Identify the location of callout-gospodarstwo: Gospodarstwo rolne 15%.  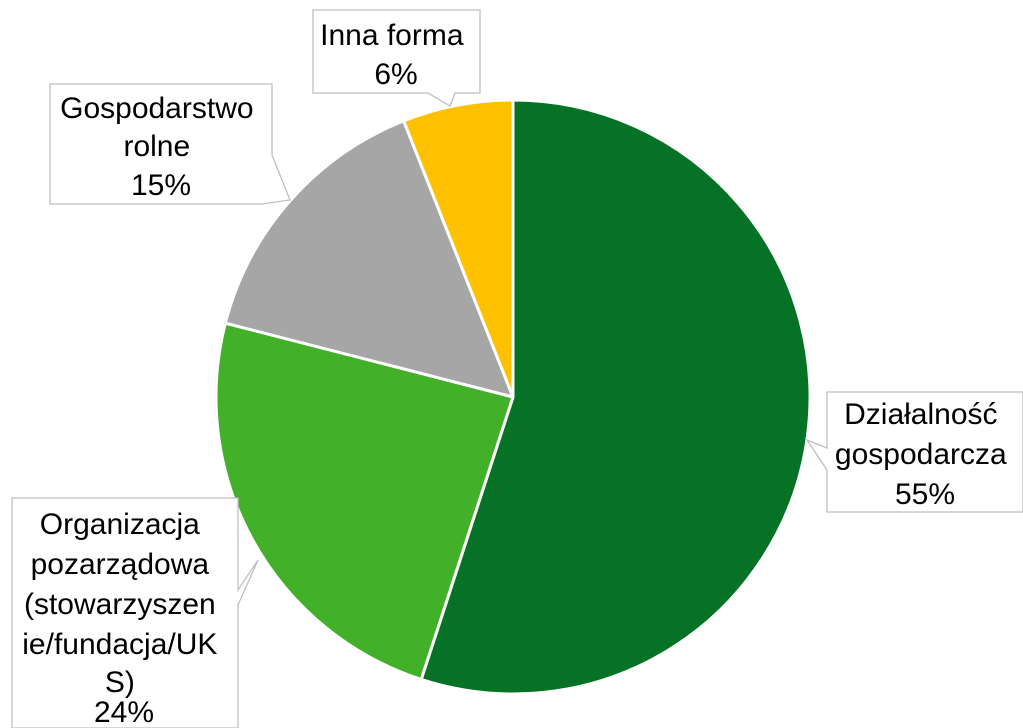
(170, 144).